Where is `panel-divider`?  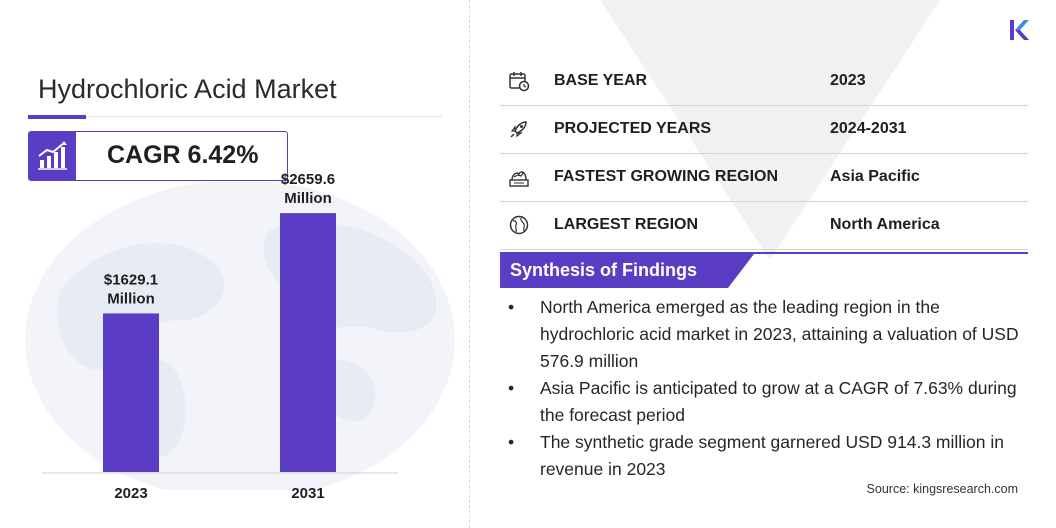
panel-divider is located at coordinates (469, 264).